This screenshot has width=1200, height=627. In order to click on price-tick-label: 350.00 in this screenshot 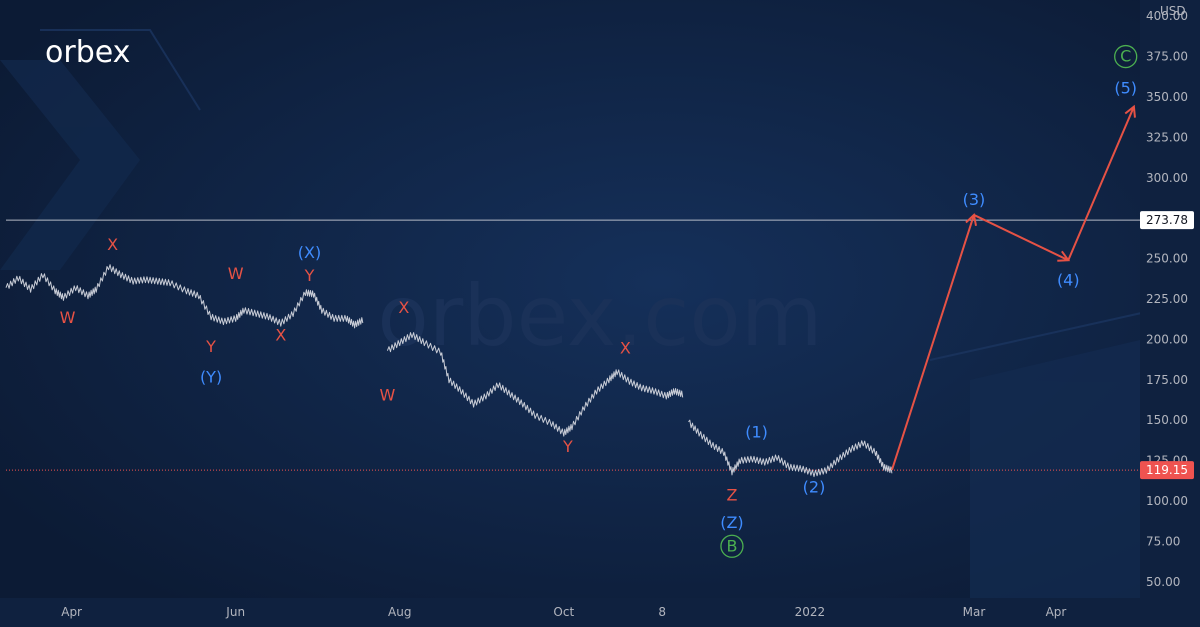, I will do `click(1167, 97)`.